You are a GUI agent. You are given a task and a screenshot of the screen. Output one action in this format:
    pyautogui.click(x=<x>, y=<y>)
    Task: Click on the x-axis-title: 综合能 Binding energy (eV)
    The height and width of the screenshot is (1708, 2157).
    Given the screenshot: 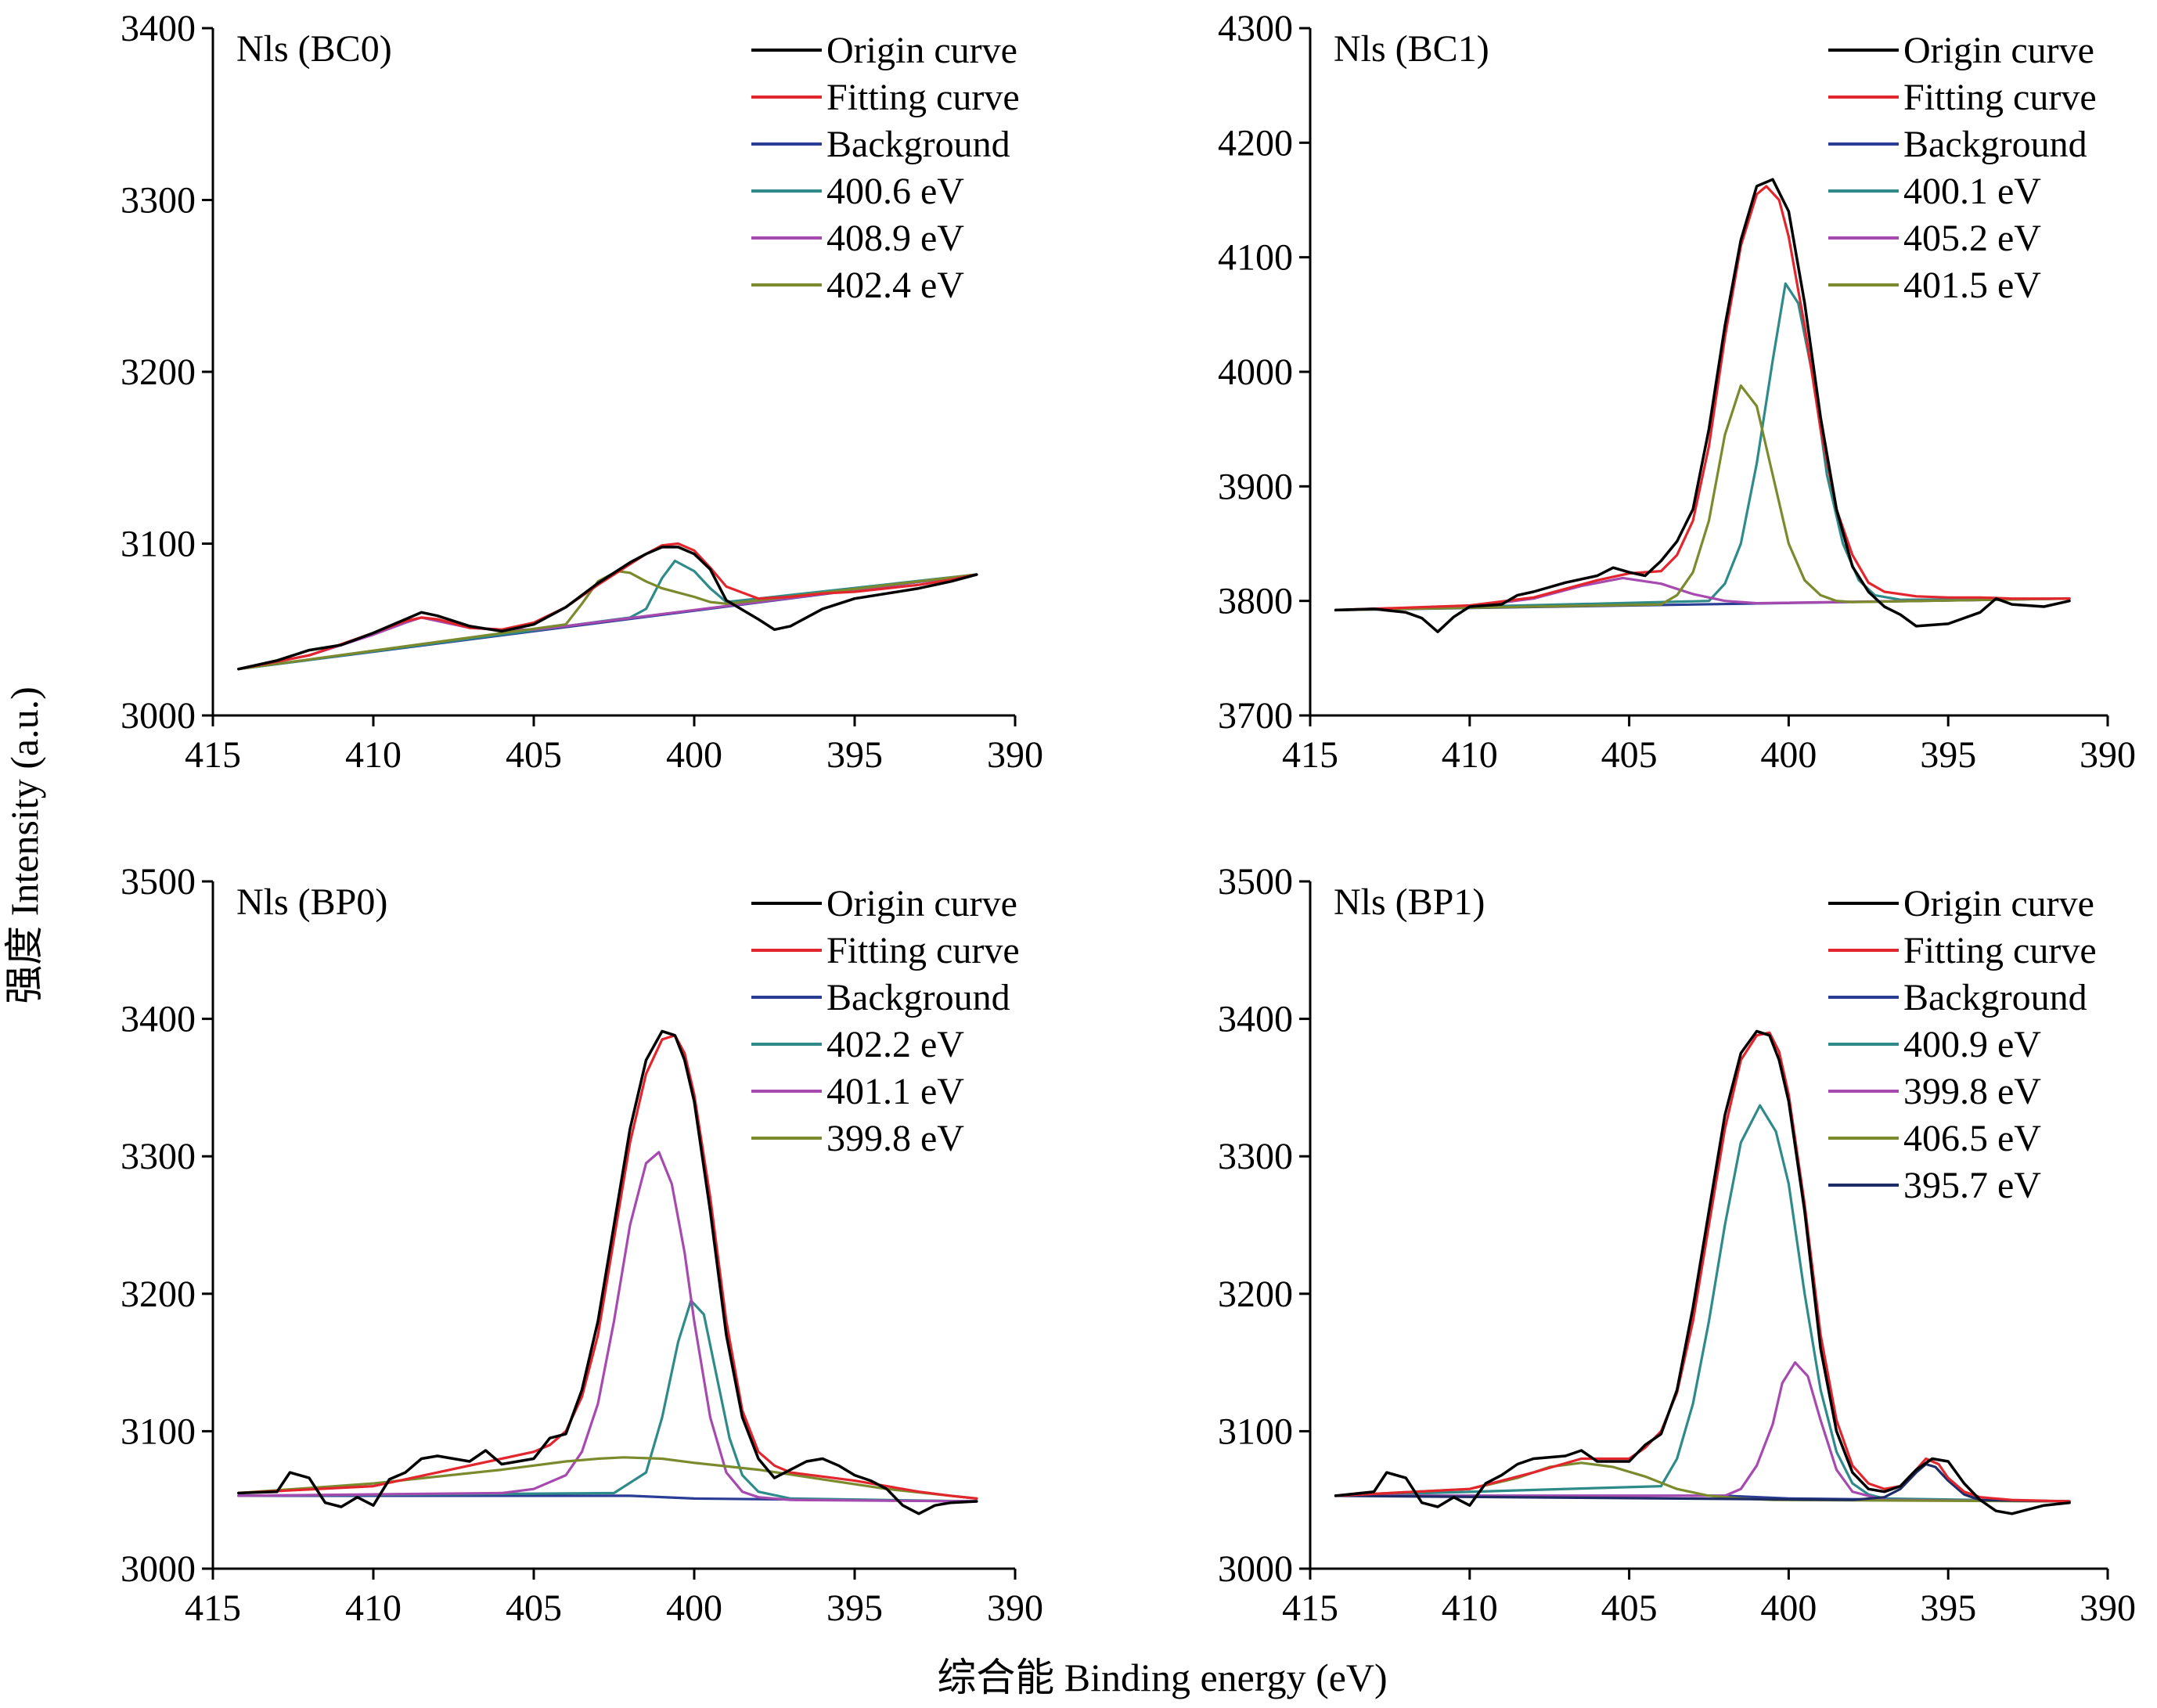 What is the action you would take?
    pyautogui.click(x=1162, y=1677)
    